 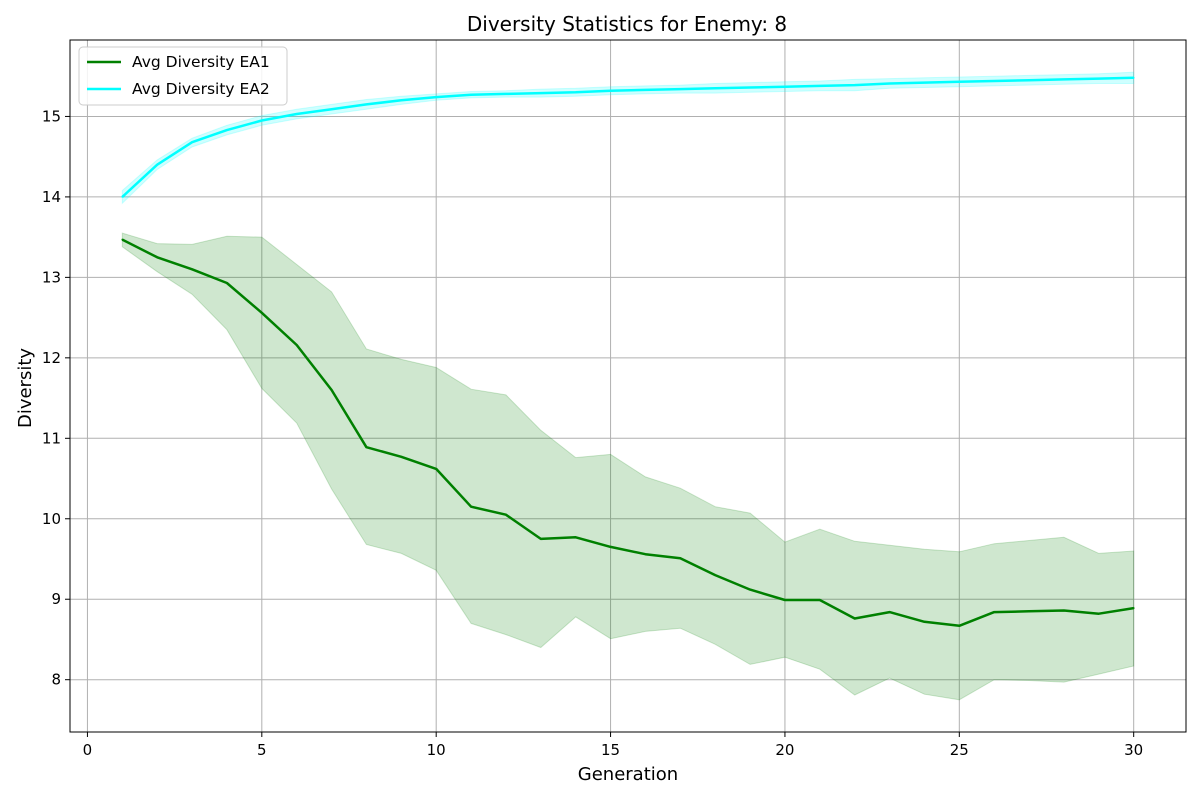 What do you see at coordinates (51, 197) in the screenshot?
I see `y-tick-label: 14` at bounding box center [51, 197].